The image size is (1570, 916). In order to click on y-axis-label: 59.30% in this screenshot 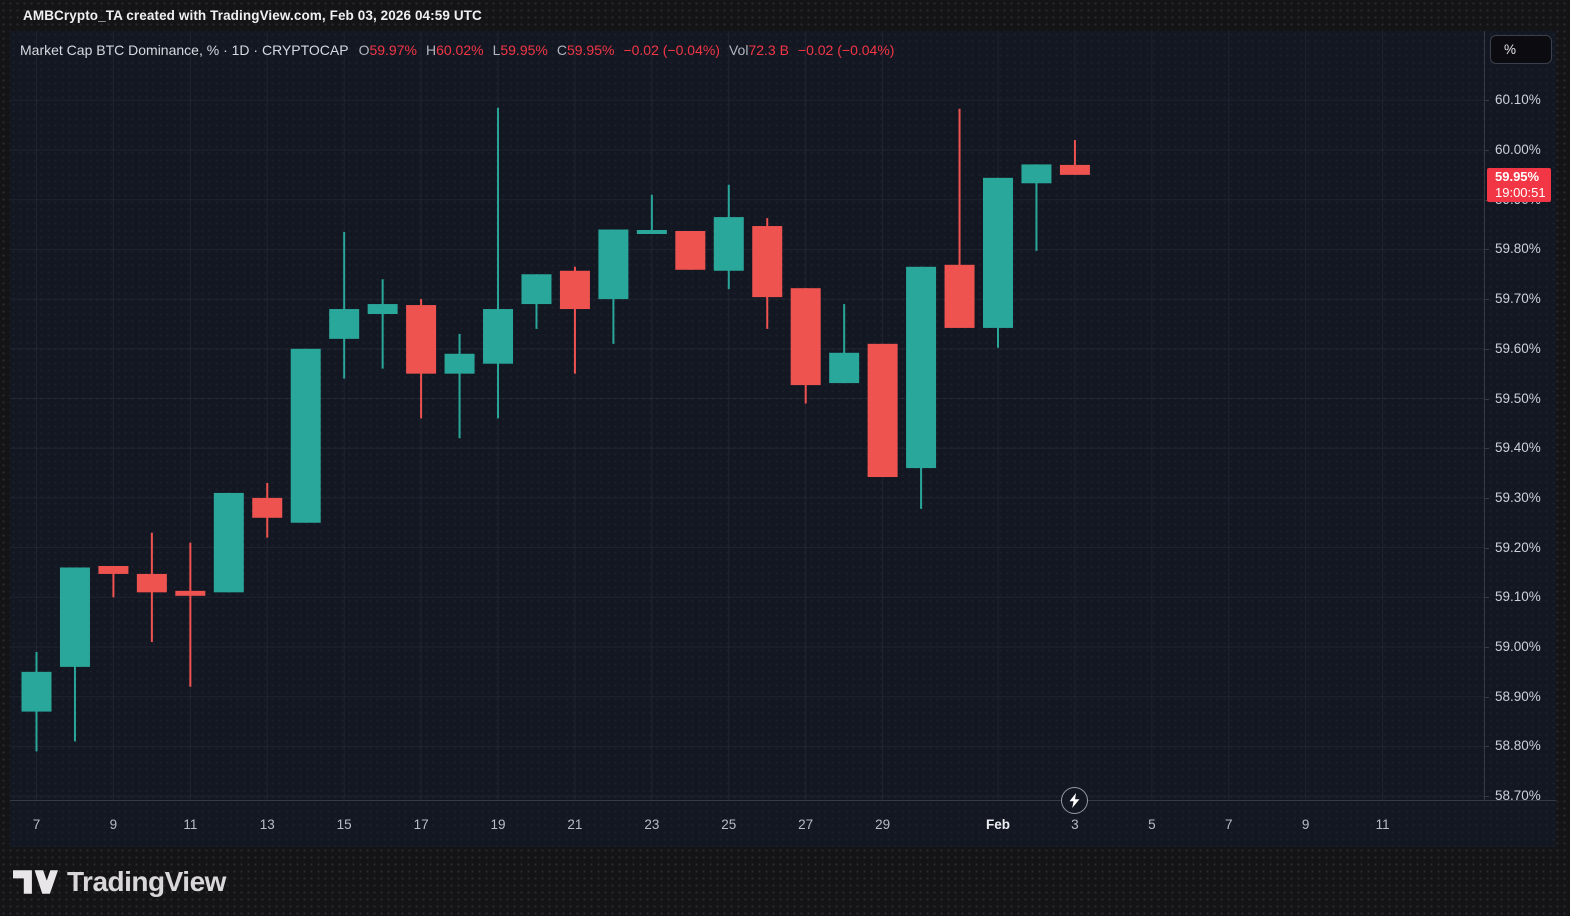, I will do `click(1518, 497)`.